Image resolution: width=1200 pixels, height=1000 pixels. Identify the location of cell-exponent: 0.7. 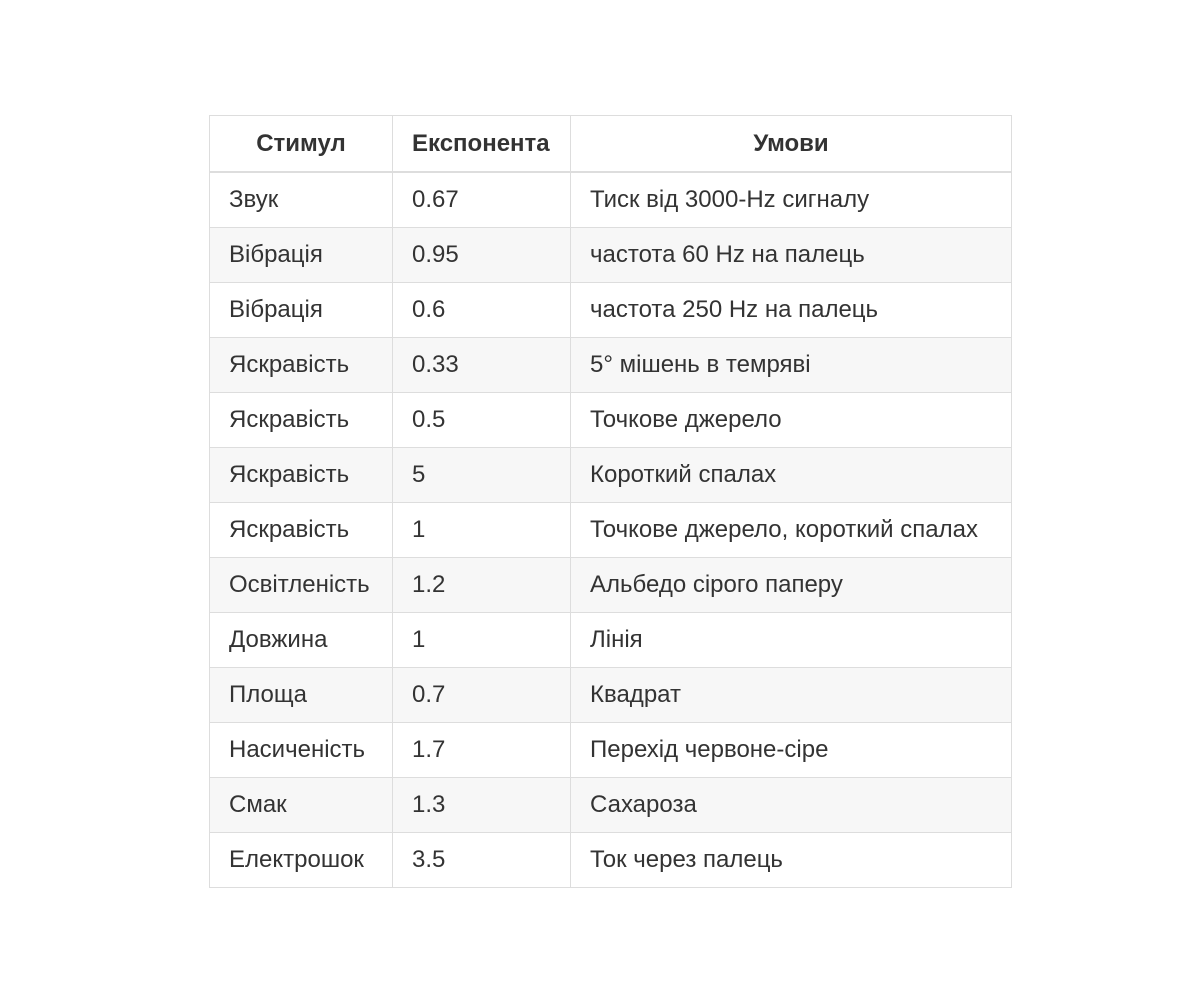
(481, 695).